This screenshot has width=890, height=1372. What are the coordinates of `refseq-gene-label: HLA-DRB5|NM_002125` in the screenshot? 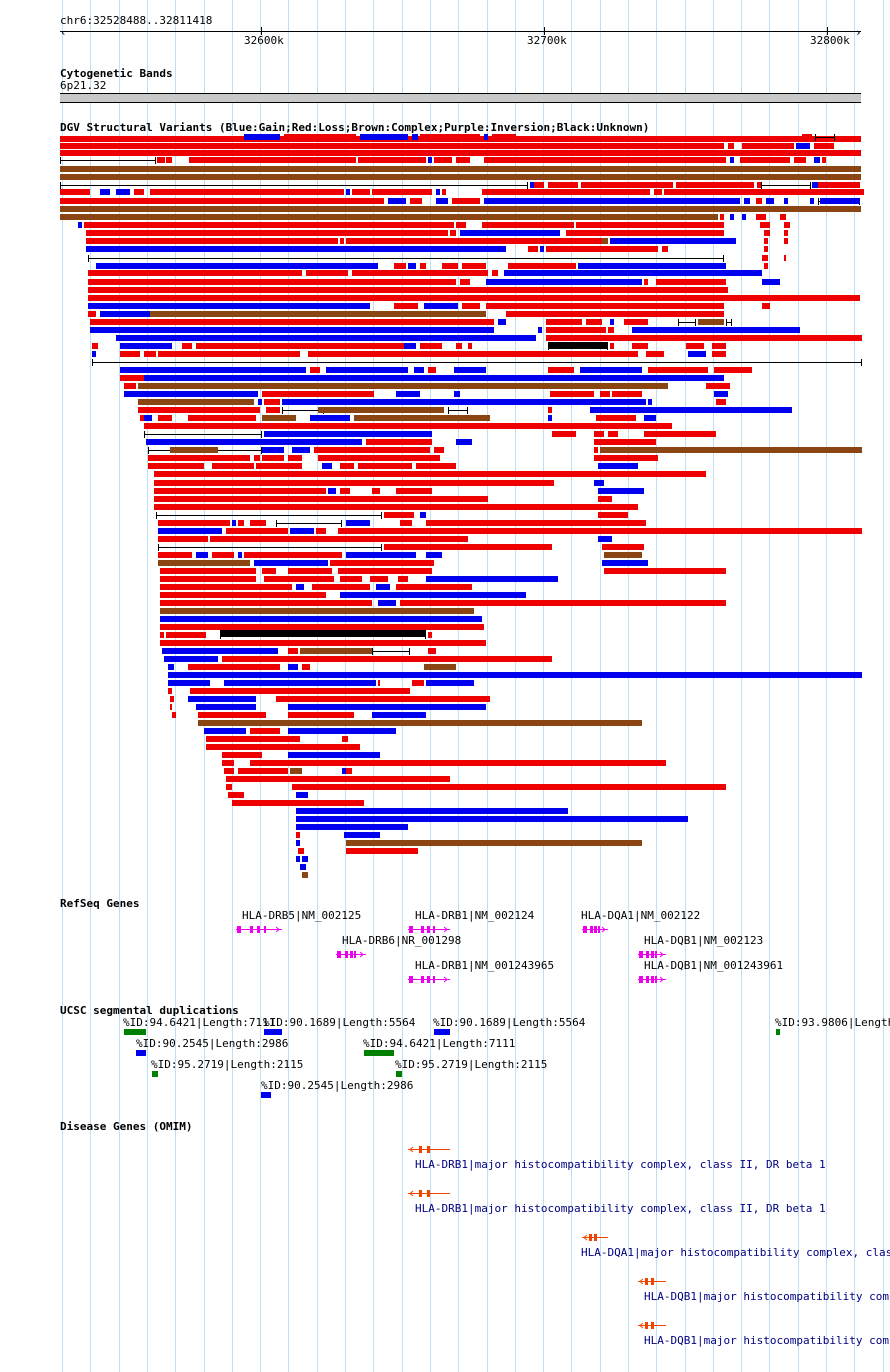 It's located at (302, 915).